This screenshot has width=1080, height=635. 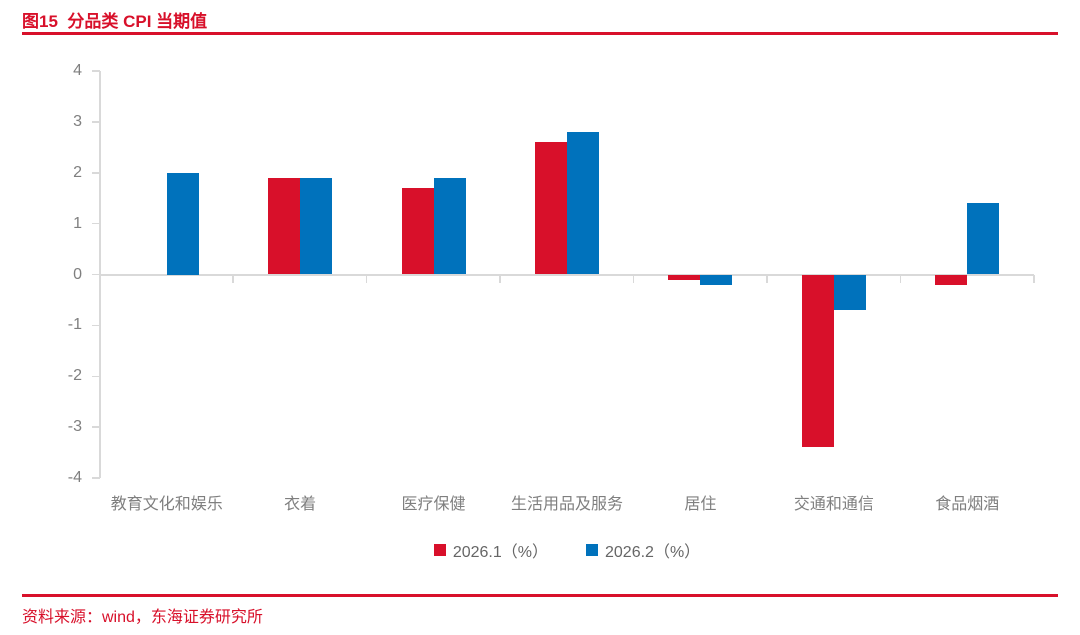 I want to click on title-underline, so click(x=540, y=33).